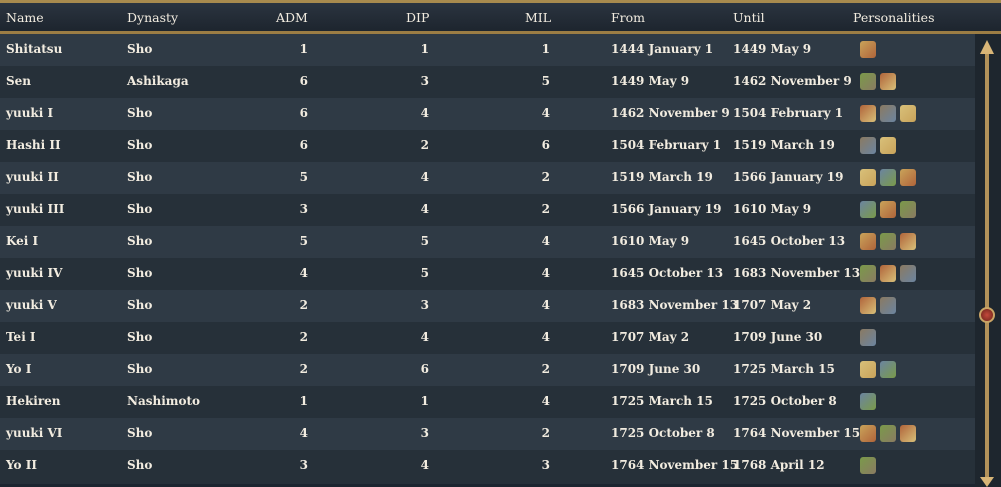  I want to click on header-mil: MIL, so click(538, 17).